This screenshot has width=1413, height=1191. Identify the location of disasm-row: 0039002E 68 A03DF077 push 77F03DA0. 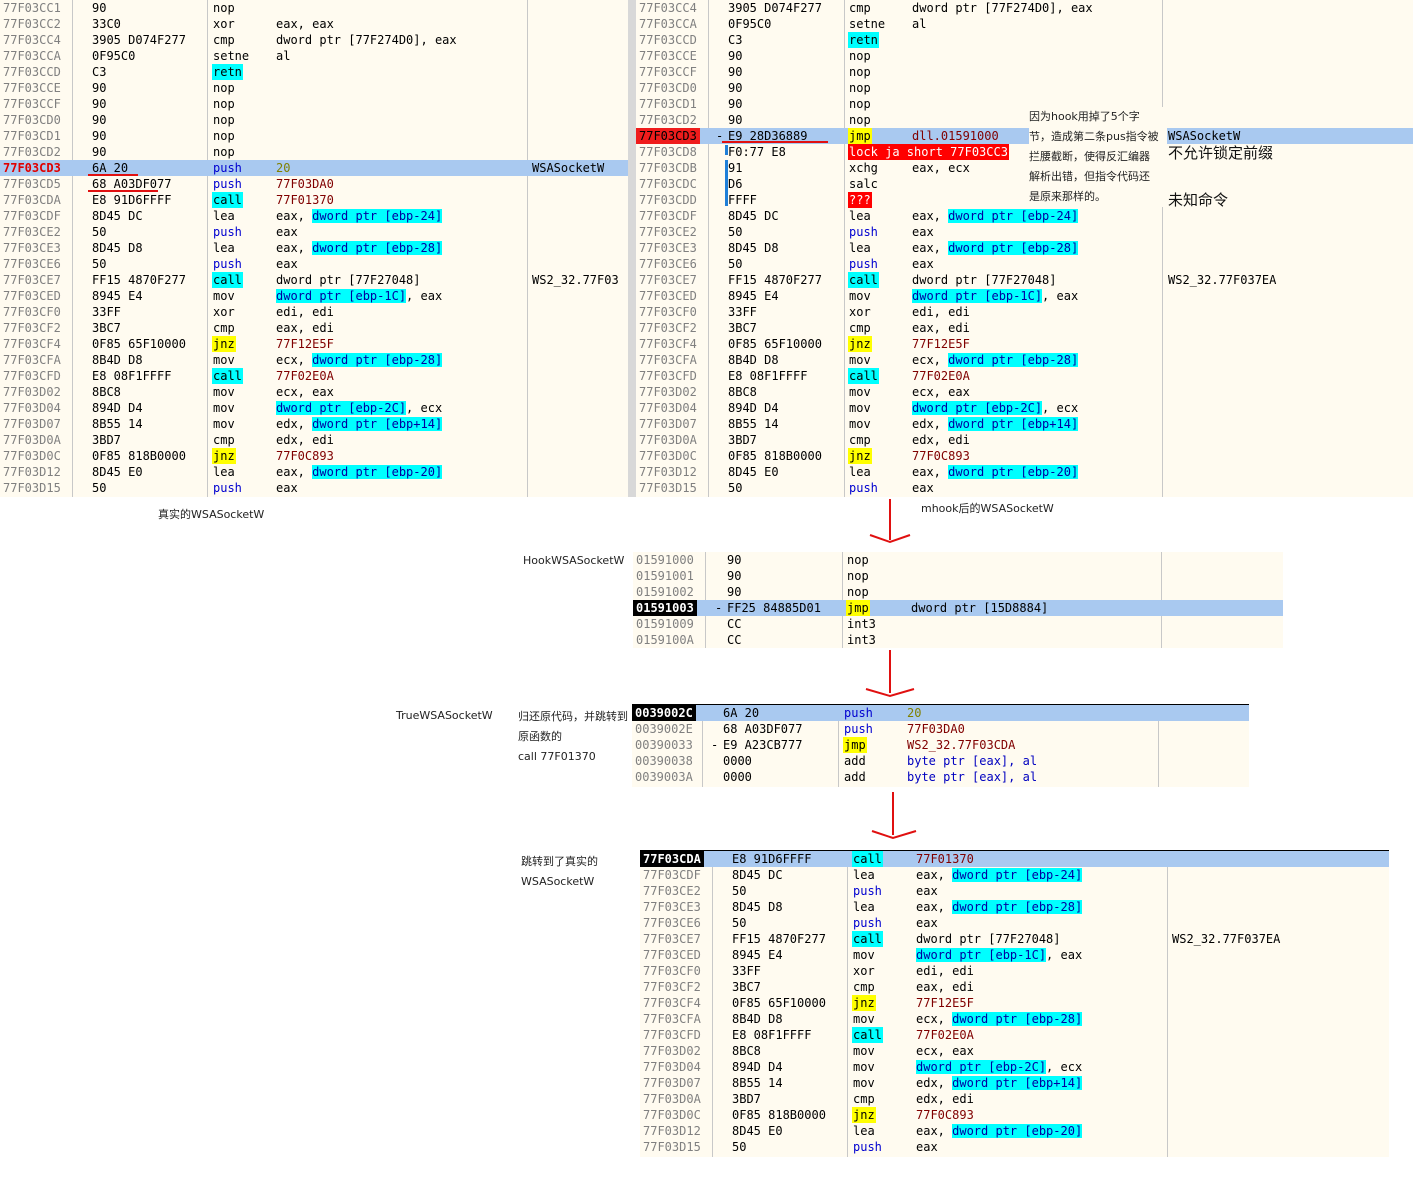
(940, 729).